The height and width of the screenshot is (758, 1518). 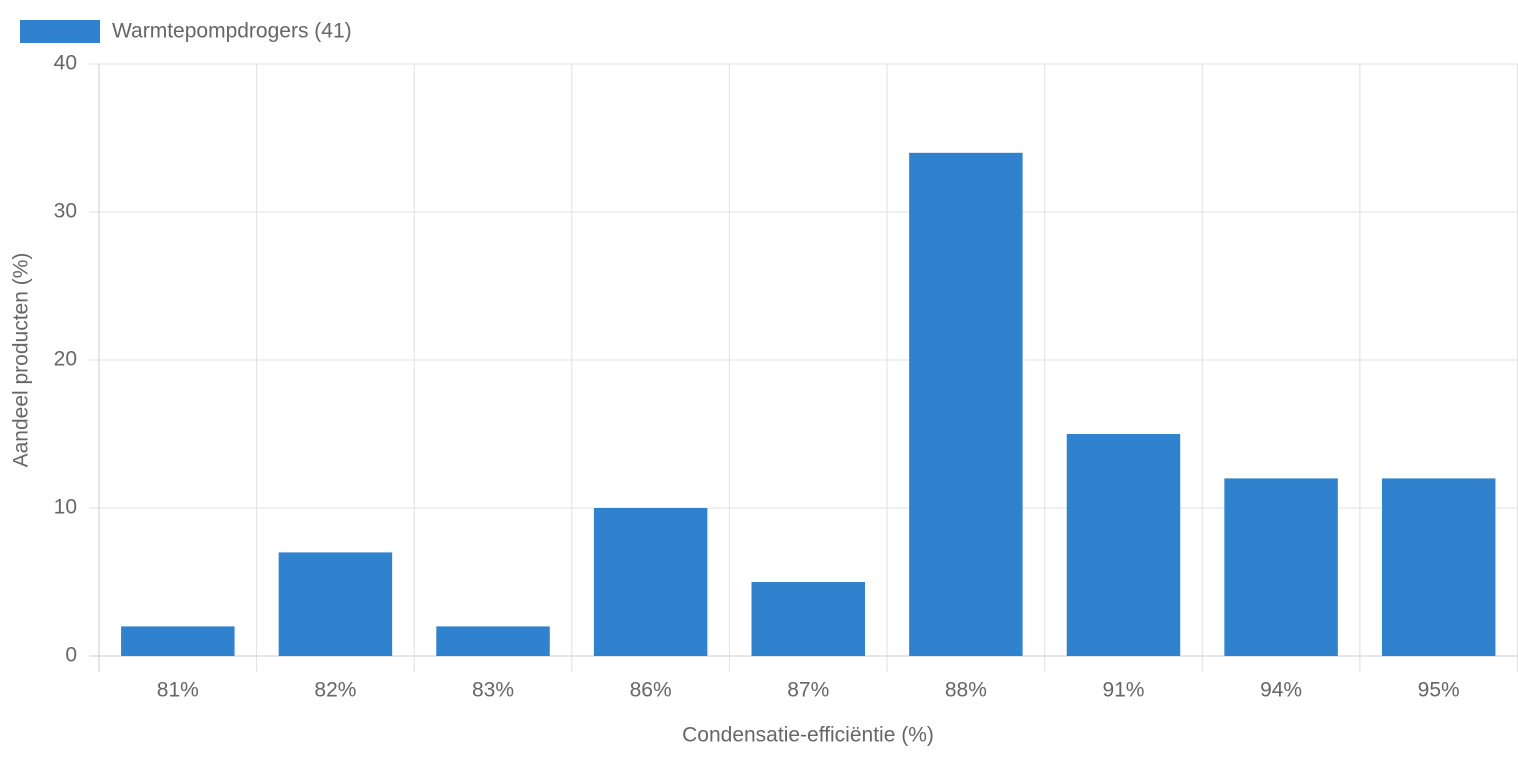 I want to click on x-tick-label: 95%, so click(x=1439, y=690).